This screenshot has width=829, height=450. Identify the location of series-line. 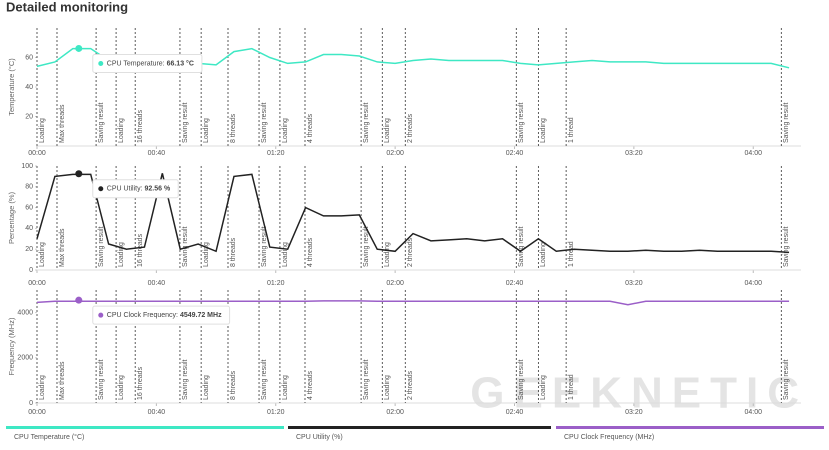
(413, 303).